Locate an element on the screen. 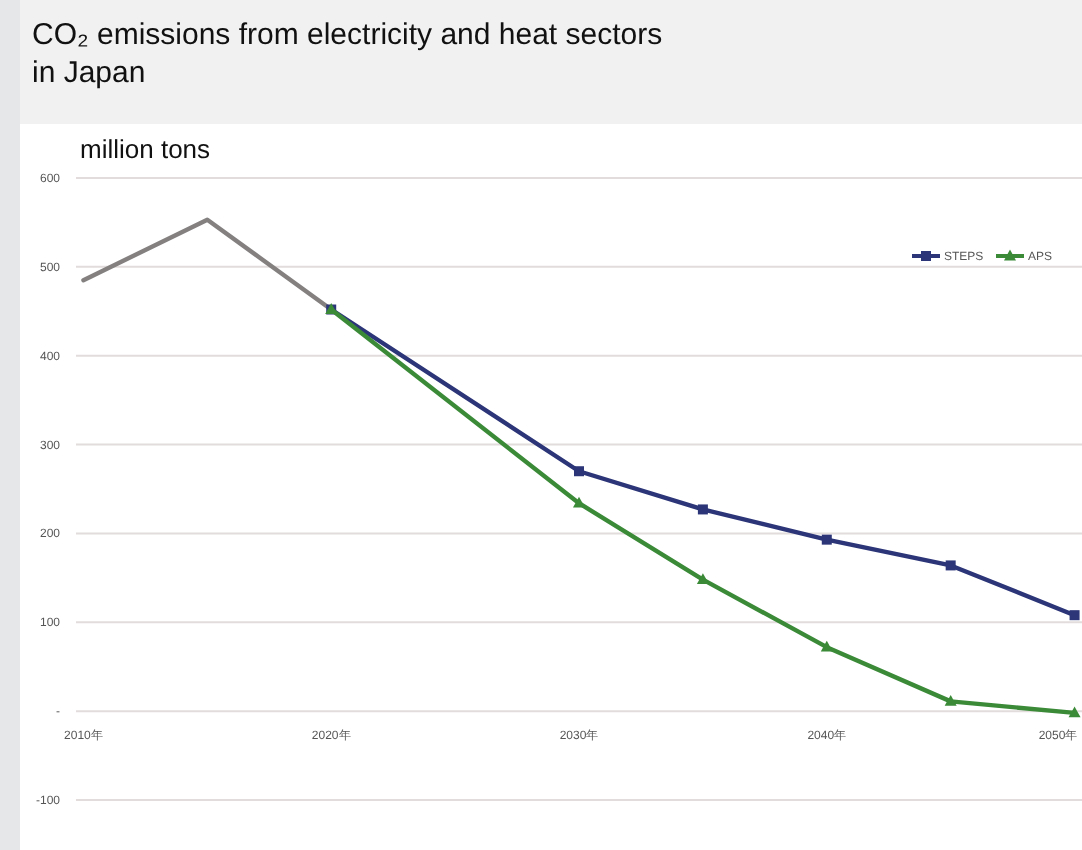 The image size is (1082, 850). y-axis-title: million tons is located at coordinates (146, 149).